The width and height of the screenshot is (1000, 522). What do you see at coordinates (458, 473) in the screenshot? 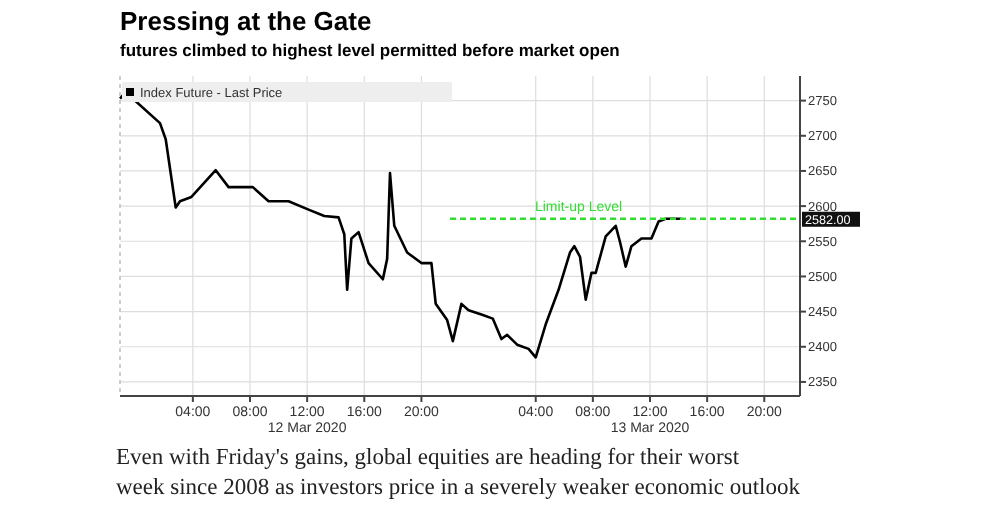
I see `text: Even with Friday's gains, global equities are heading for their worst week since 2008 as investors price in a severely weaker economic outlook` at bounding box center [458, 473].